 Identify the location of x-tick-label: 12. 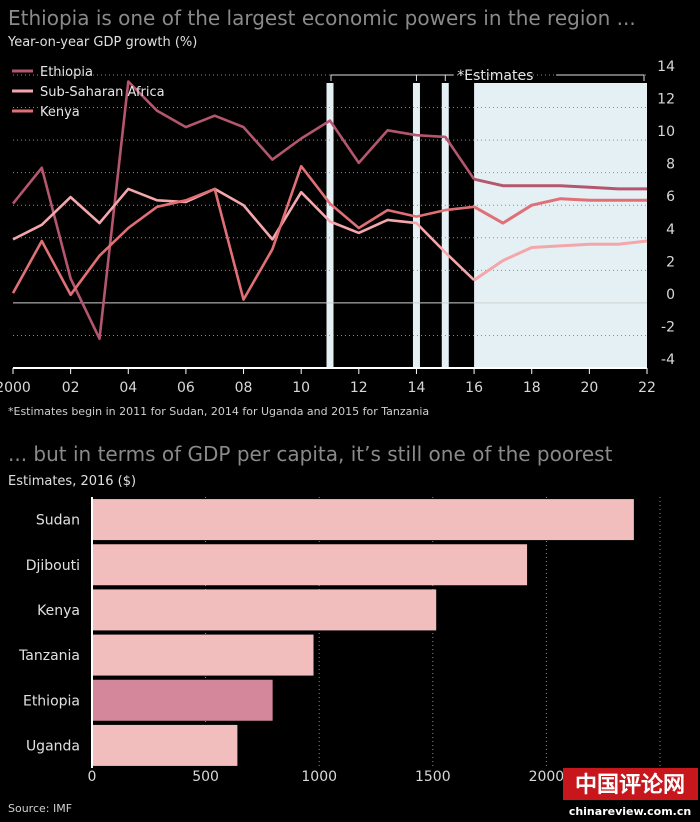
(359, 388).